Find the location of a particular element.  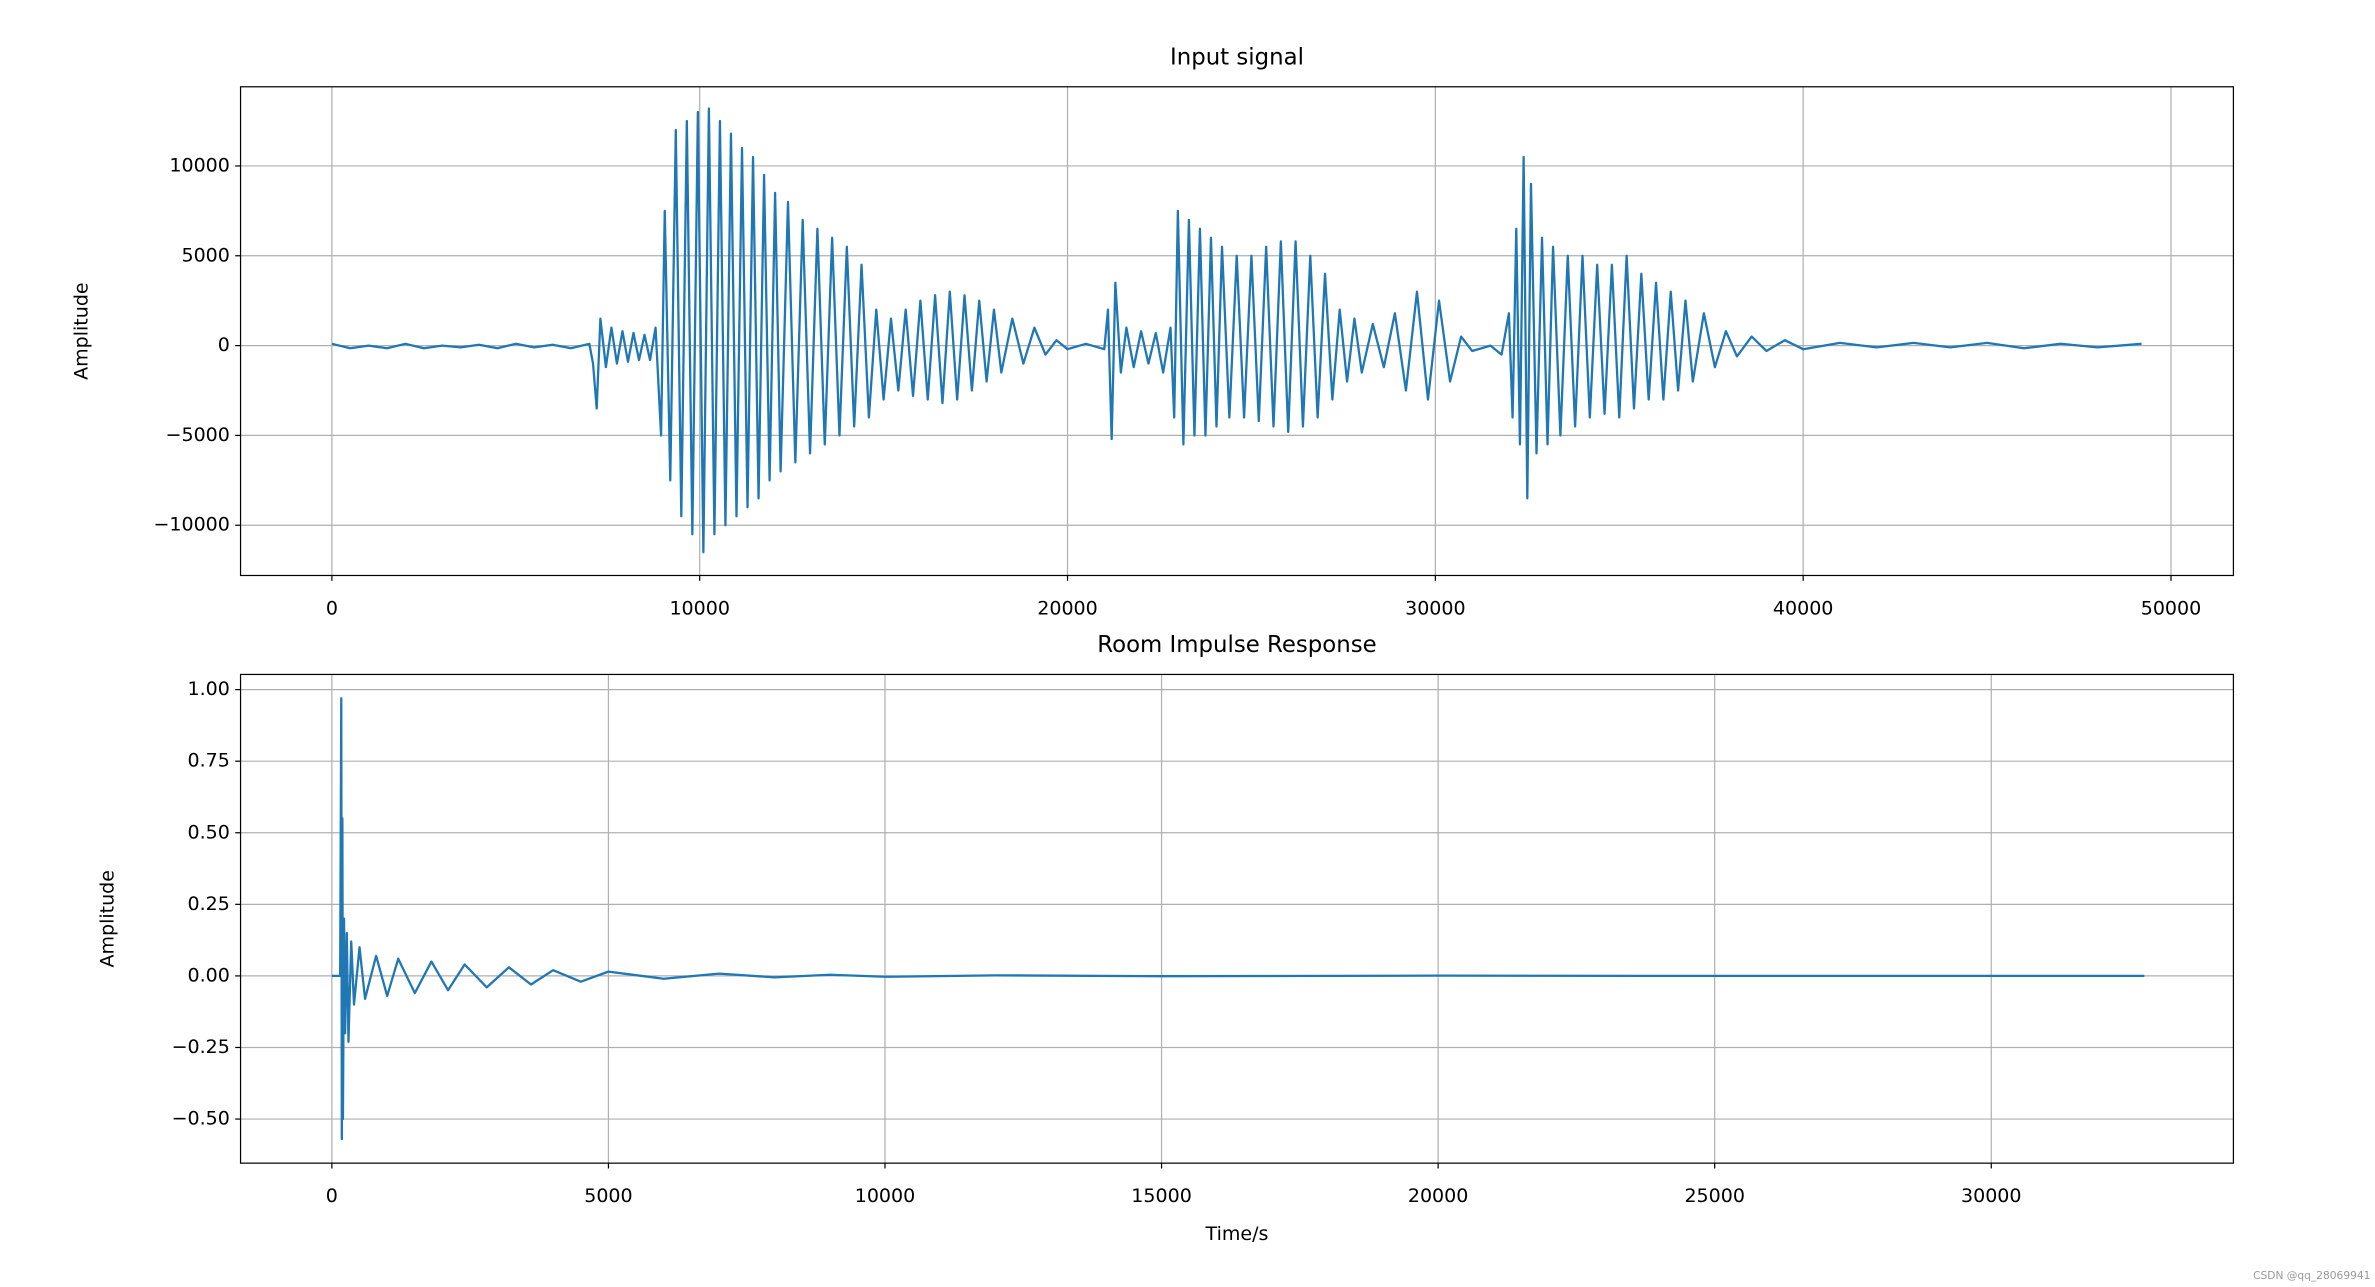

subplot-title: Input signal is located at coordinates (1237, 57).